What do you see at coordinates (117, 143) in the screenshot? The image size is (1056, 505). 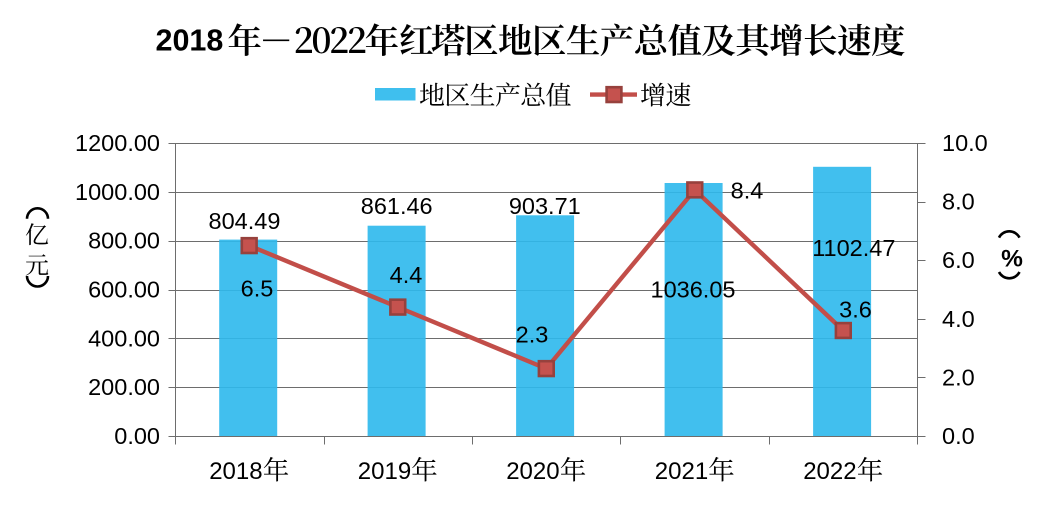 I see `svg-text: 1200.00` at bounding box center [117, 143].